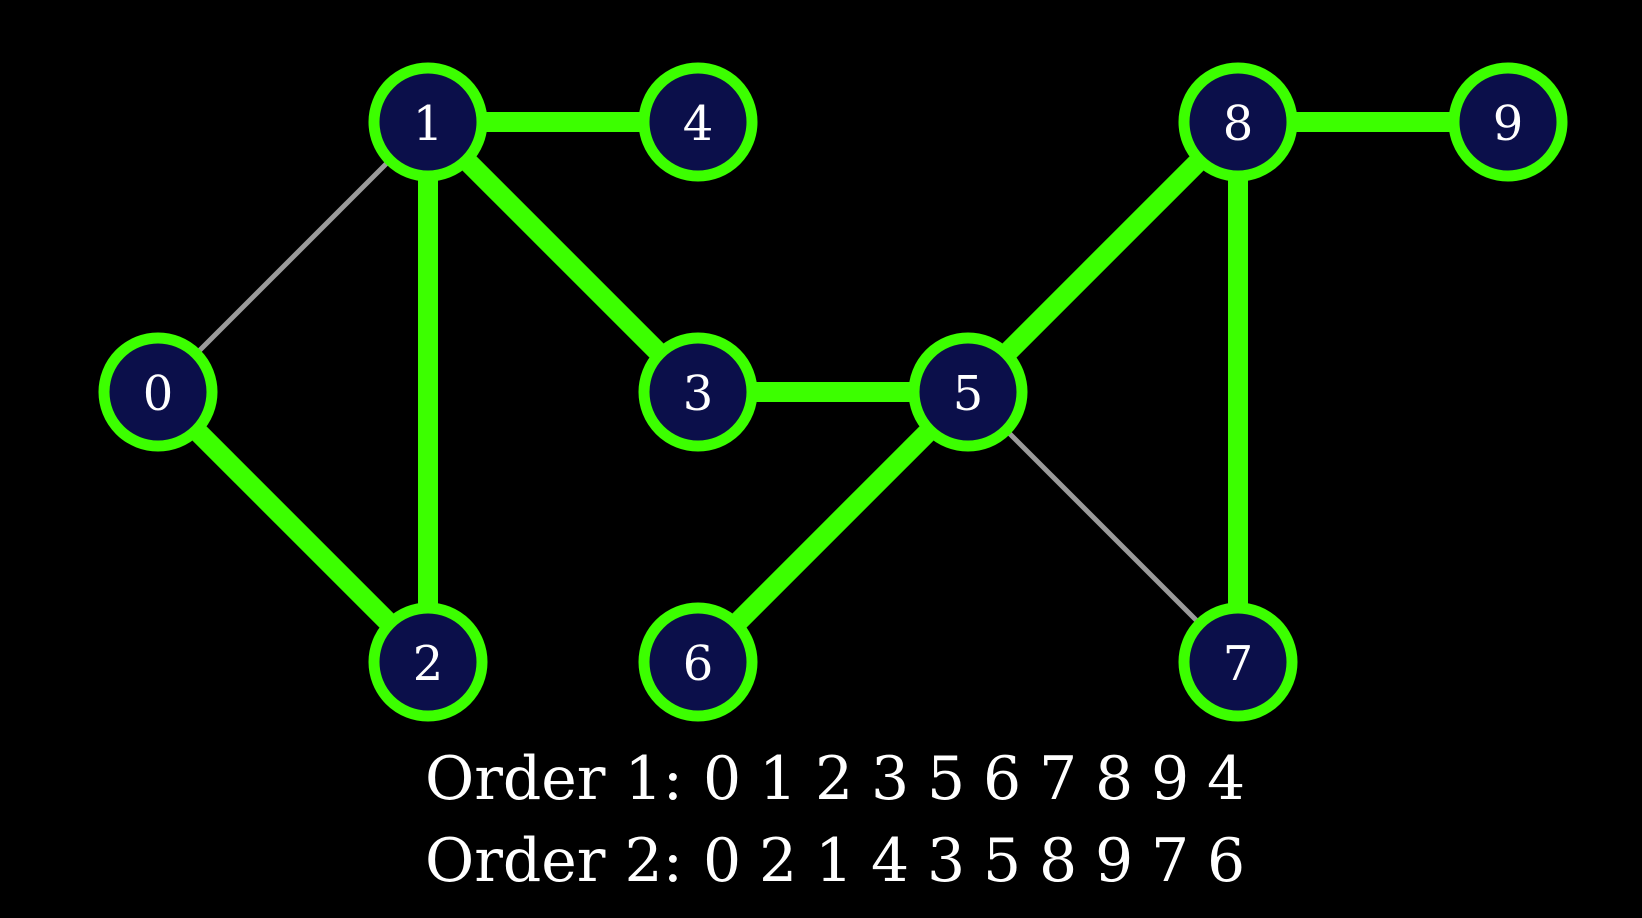  What do you see at coordinates (1114, 861) in the screenshot?
I see `order-2-item: 9` at bounding box center [1114, 861].